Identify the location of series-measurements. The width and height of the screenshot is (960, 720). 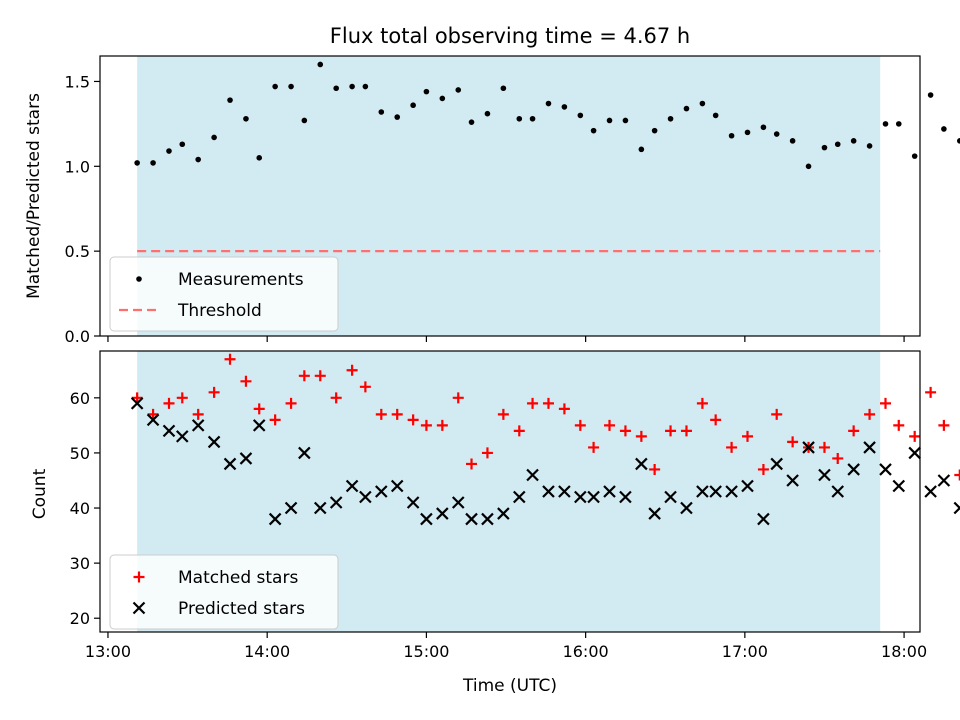
(547, 115).